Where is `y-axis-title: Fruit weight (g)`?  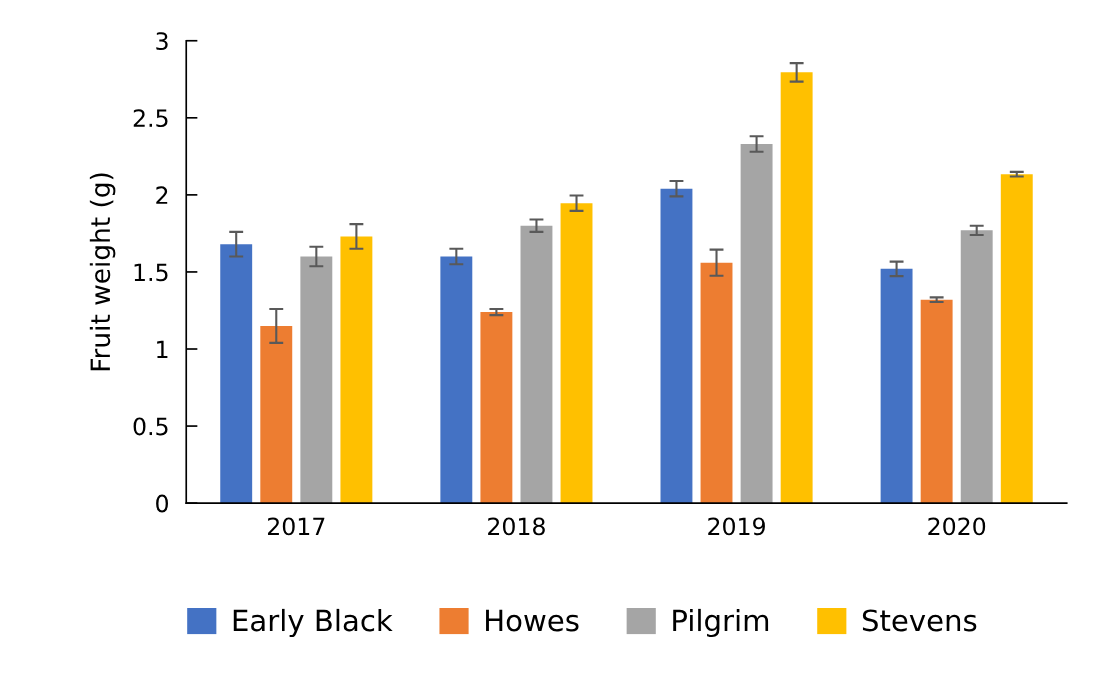
y-axis-title: Fruit weight (g) is located at coordinates (102, 272).